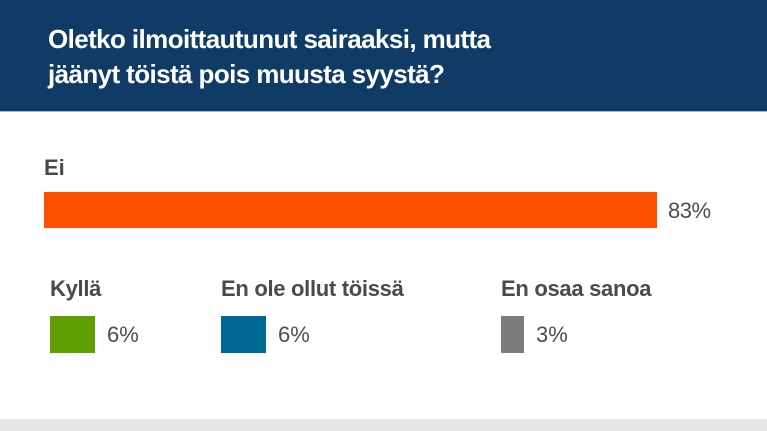 Image resolution: width=767 pixels, height=431 pixels. What do you see at coordinates (269, 39) in the screenshot?
I see `title-line-1: Oletko ilmoittautunut sairaaksi, mutta` at bounding box center [269, 39].